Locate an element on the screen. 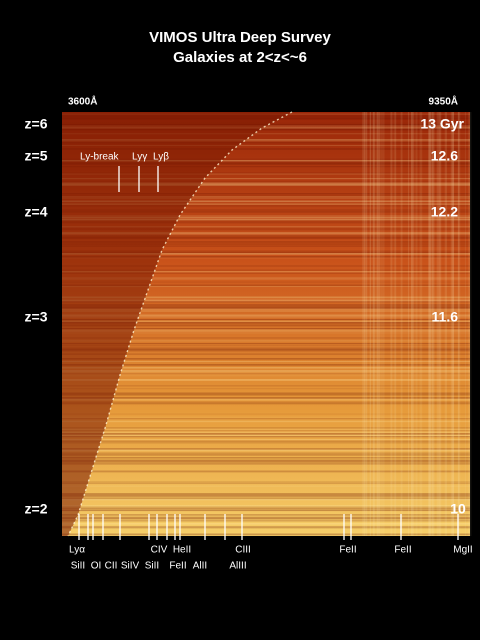 Image resolution: width=480 pixels, height=640 pixels. line-label: SiII is located at coordinates (78, 566).